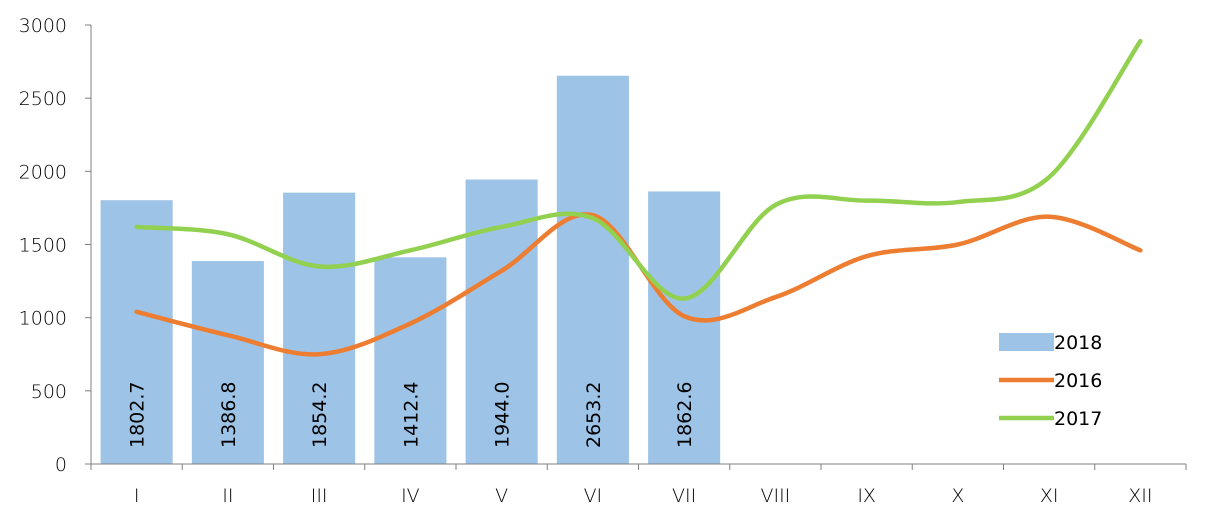  I want to click on x-tick-label: IX, so click(866, 496).